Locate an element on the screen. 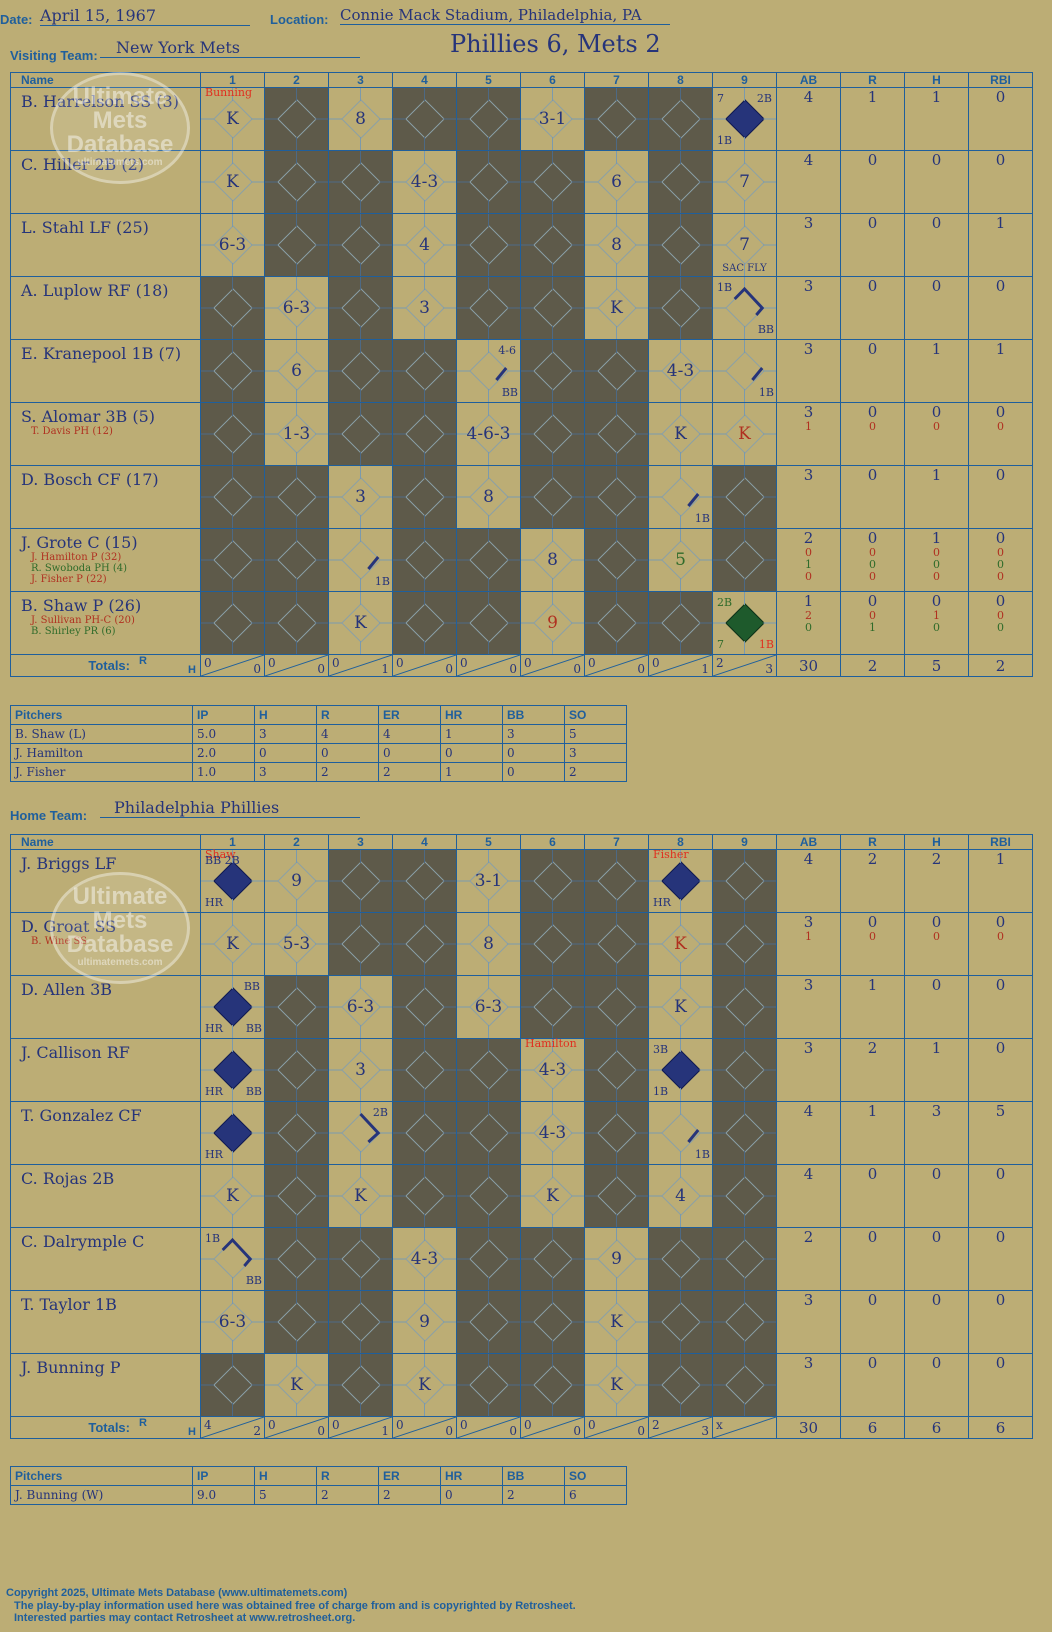 This screenshot has width=1052, height=1632. pitching-stat: 3 is located at coordinates (533, 734).